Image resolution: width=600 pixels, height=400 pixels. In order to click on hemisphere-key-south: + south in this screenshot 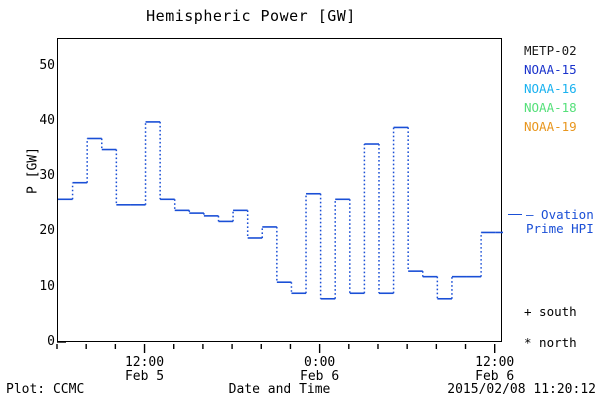, I will do `click(550, 311)`.